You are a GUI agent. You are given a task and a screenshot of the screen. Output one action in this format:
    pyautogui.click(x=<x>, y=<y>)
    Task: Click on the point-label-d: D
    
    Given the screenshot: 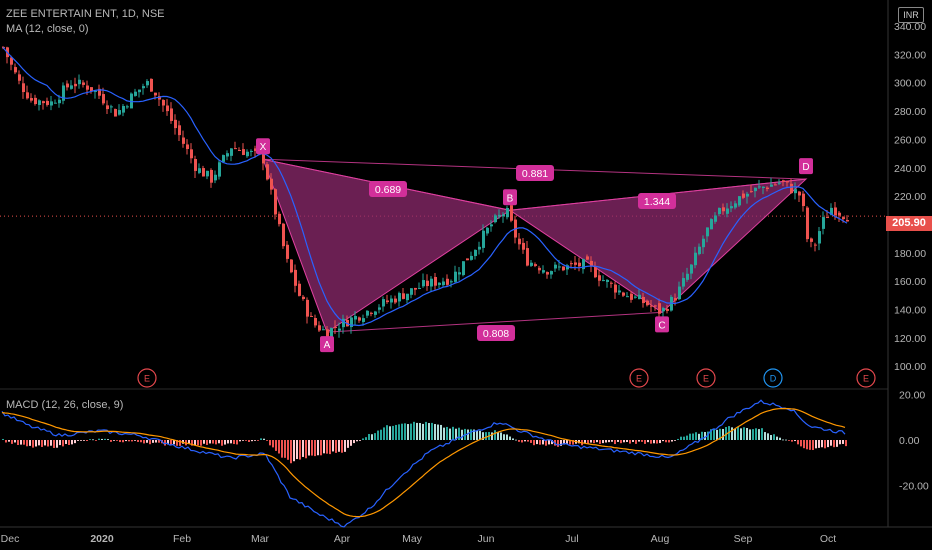 What is the action you would take?
    pyautogui.click(x=805, y=167)
    